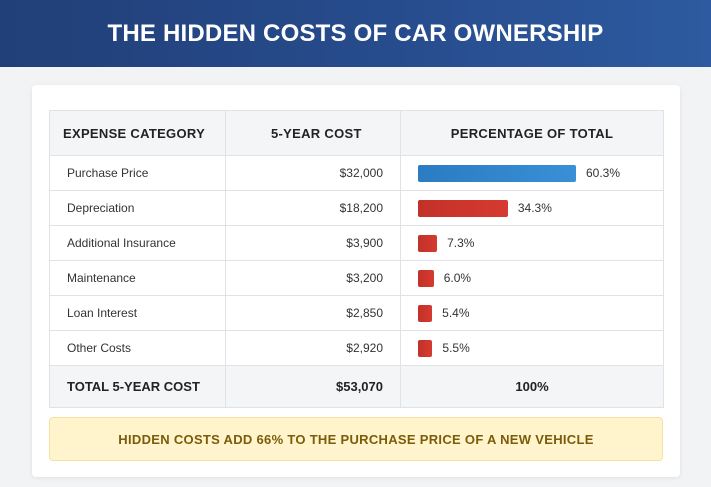 The height and width of the screenshot is (487, 711). Describe the element at coordinates (313, 313) in the screenshot. I see `cost-value: $2,850` at that location.